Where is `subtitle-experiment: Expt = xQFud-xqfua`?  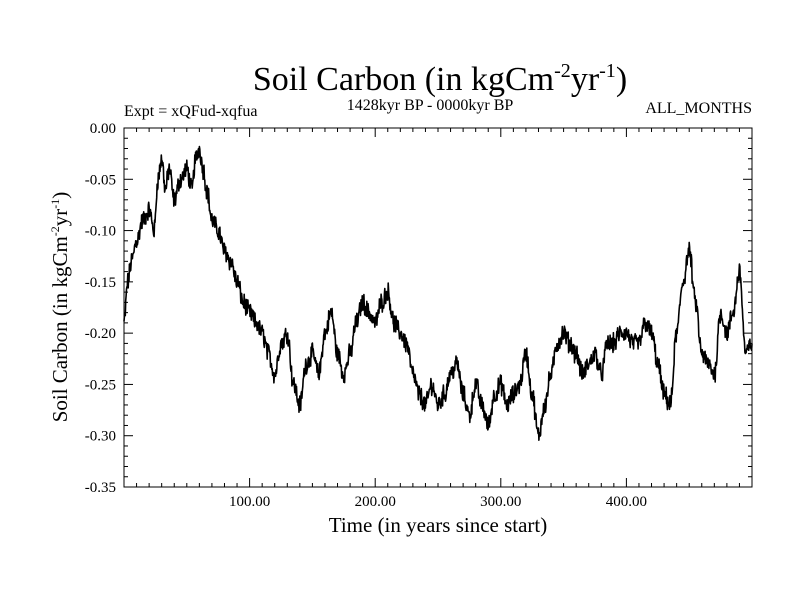
subtitle-experiment: Expt = xQFud-xqfua is located at coordinates (190, 111).